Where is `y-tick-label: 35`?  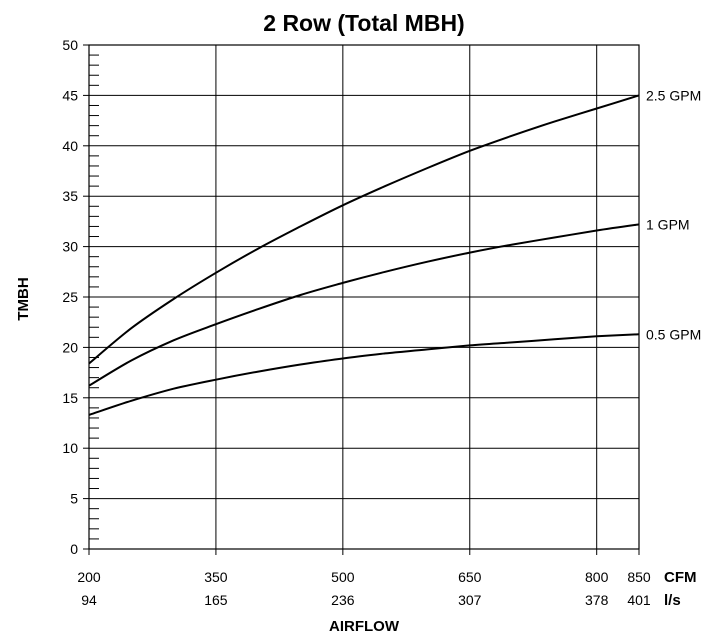
y-tick-label: 35 is located at coordinates (70, 196).